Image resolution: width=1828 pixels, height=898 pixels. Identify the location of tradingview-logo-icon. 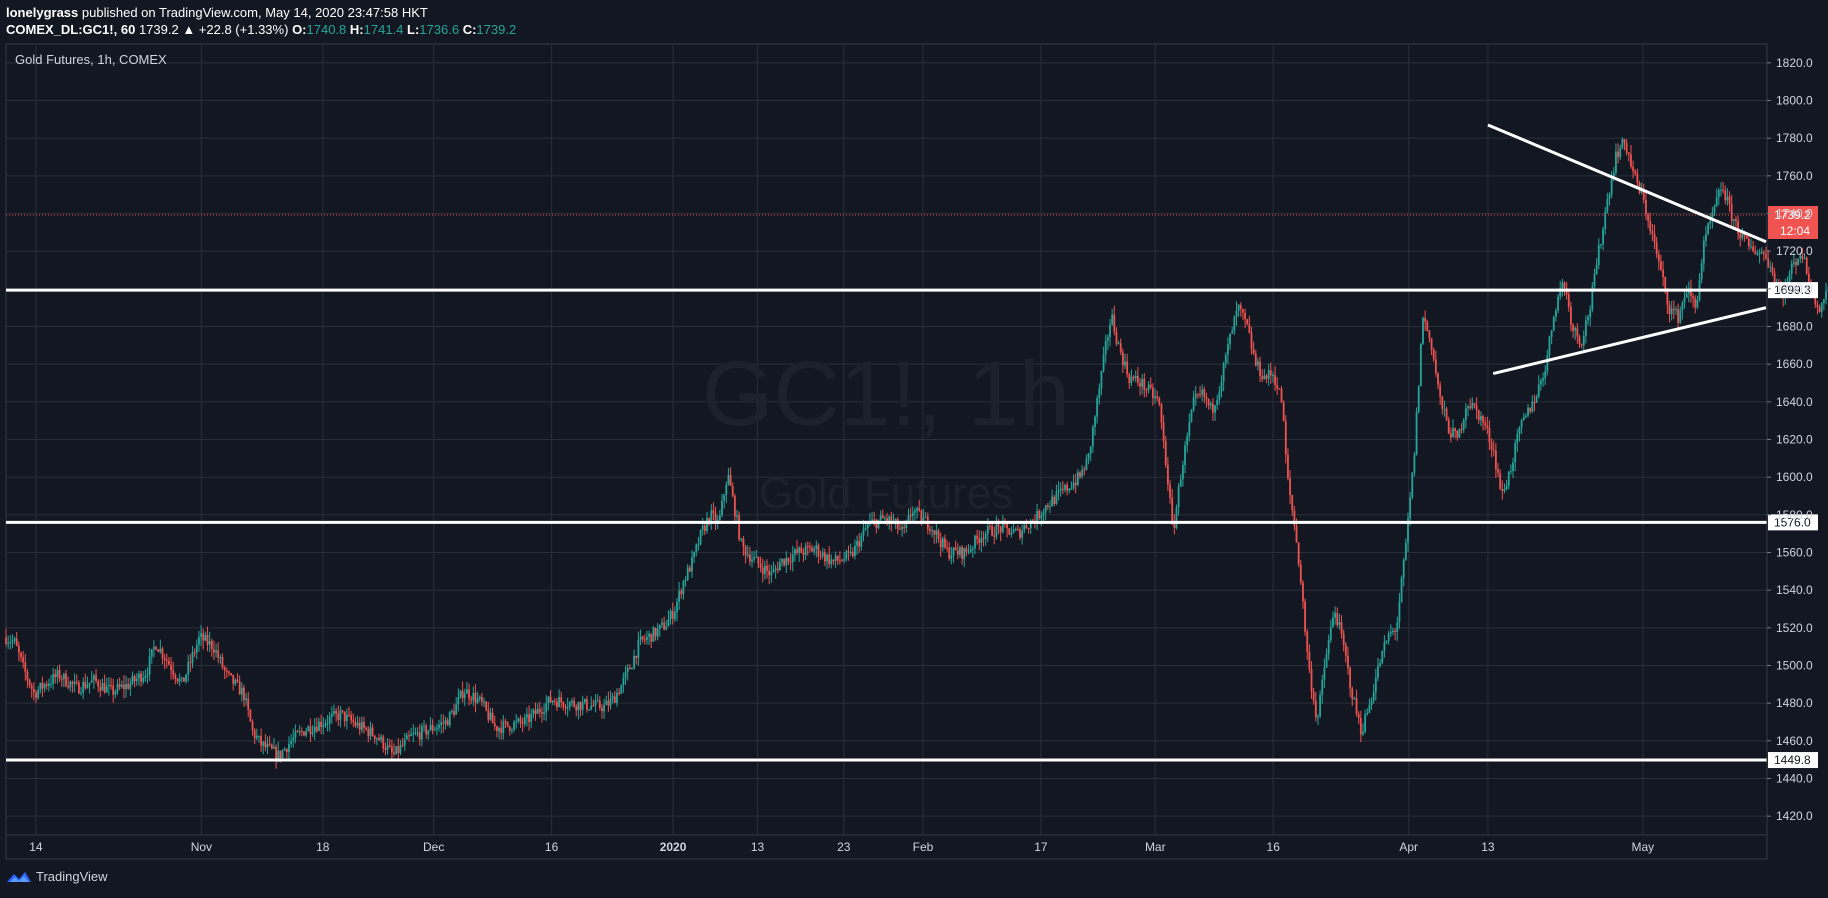
(19, 877).